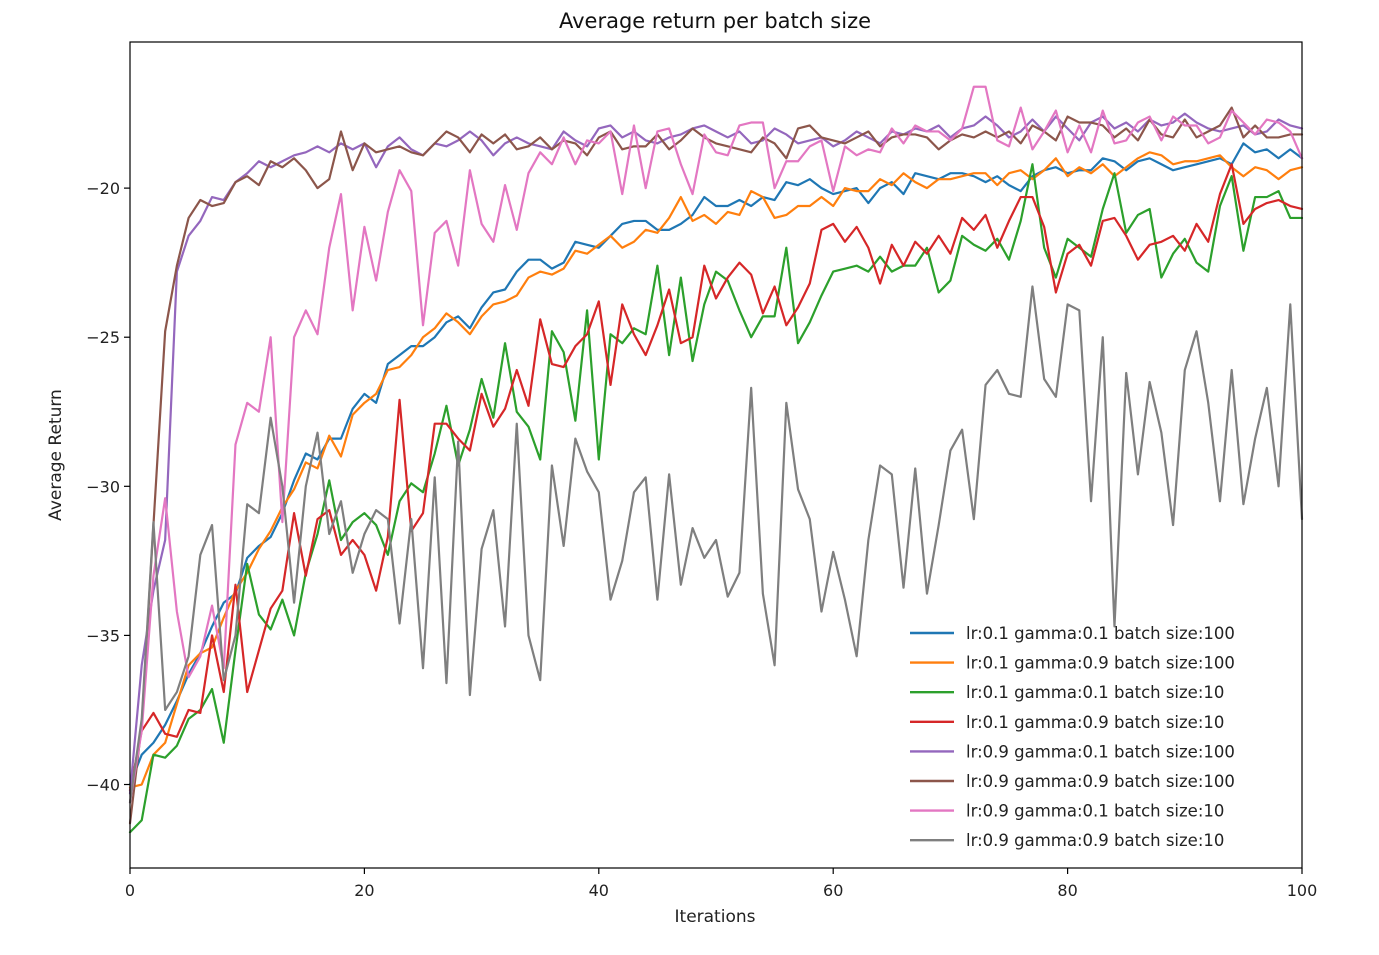 The height and width of the screenshot is (955, 1379). What do you see at coordinates (833, 890) in the screenshot?
I see `x-tick-label: 60` at bounding box center [833, 890].